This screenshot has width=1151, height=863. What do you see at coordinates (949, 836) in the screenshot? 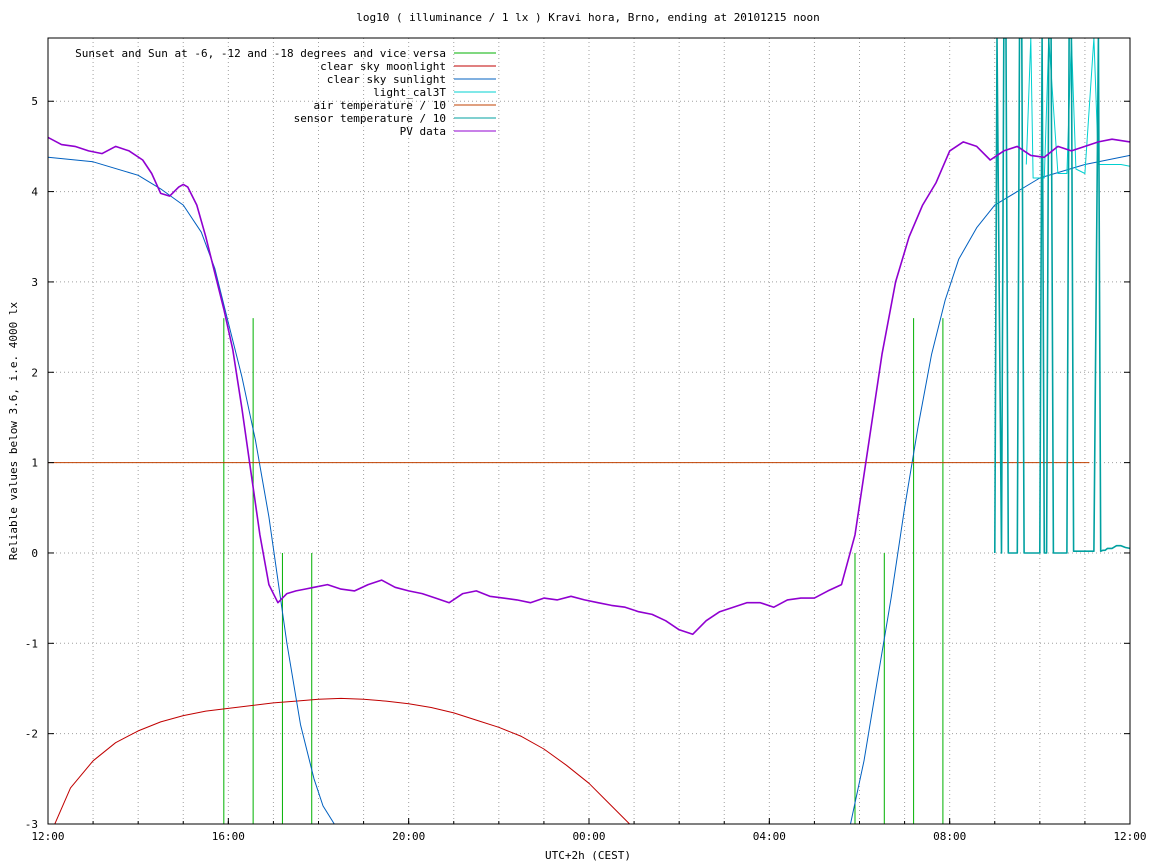
I see `x-tick-label: 08:00` at bounding box center [949, 836].